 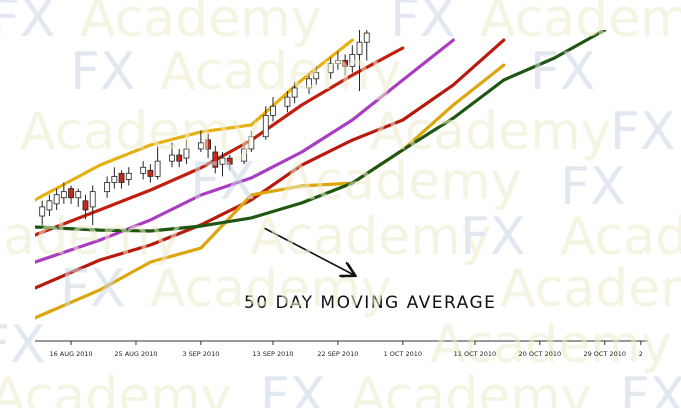 I want to click on x-tick-label: 16 AUG 2010, so click(x=70, y=354).